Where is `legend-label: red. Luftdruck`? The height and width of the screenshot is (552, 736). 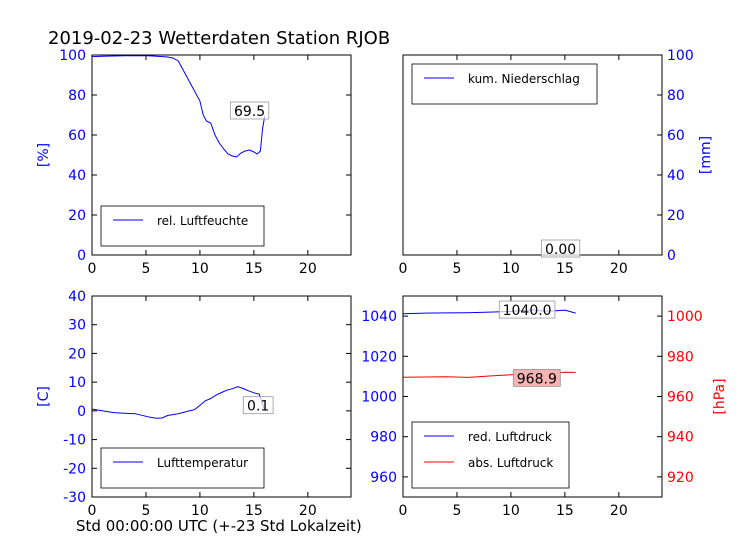 legend-label: red. Luftdruck is located at coordinates (510, 437).